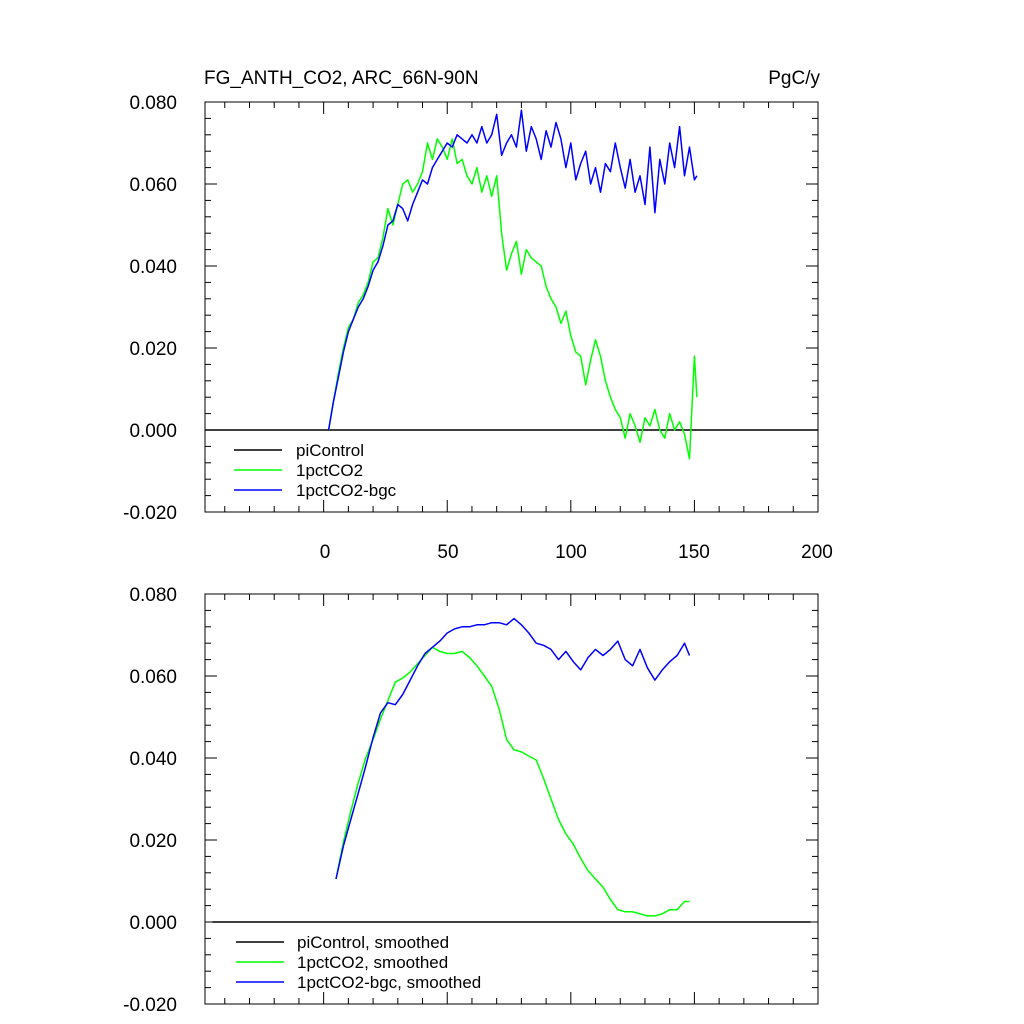 The height and width of the screenshot is (1024, 1024). I want to click on bottom-legend-label: 1pctCO2, smoothed, so click(372, 962).